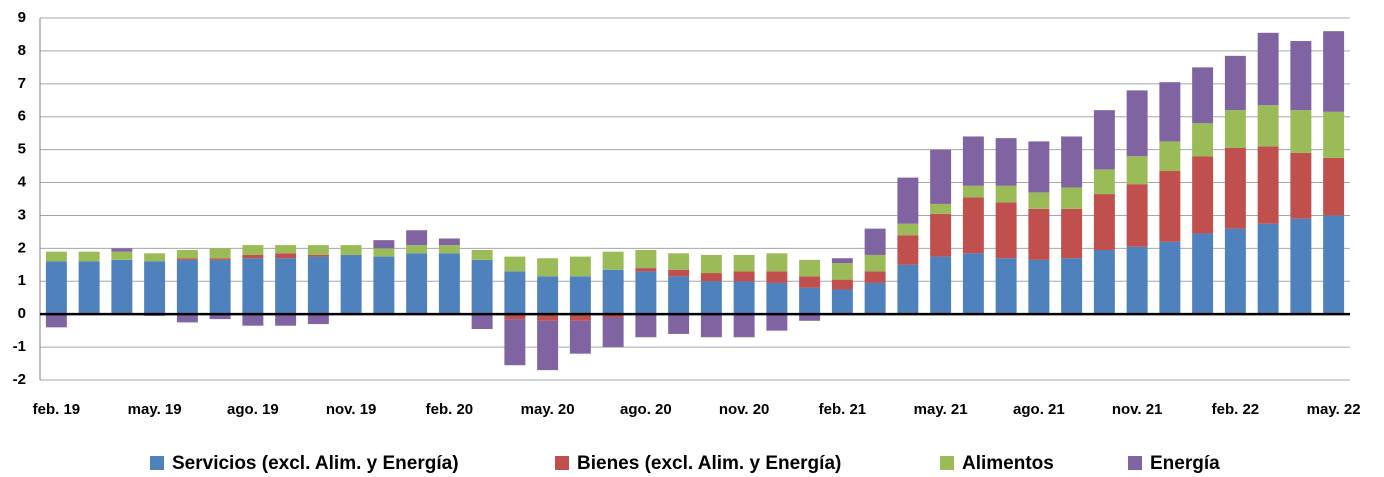  What do you see at coordinates (22, 313) in the screenshot?
I see `y-tick-label: 0` at bounding box center [22, 313].